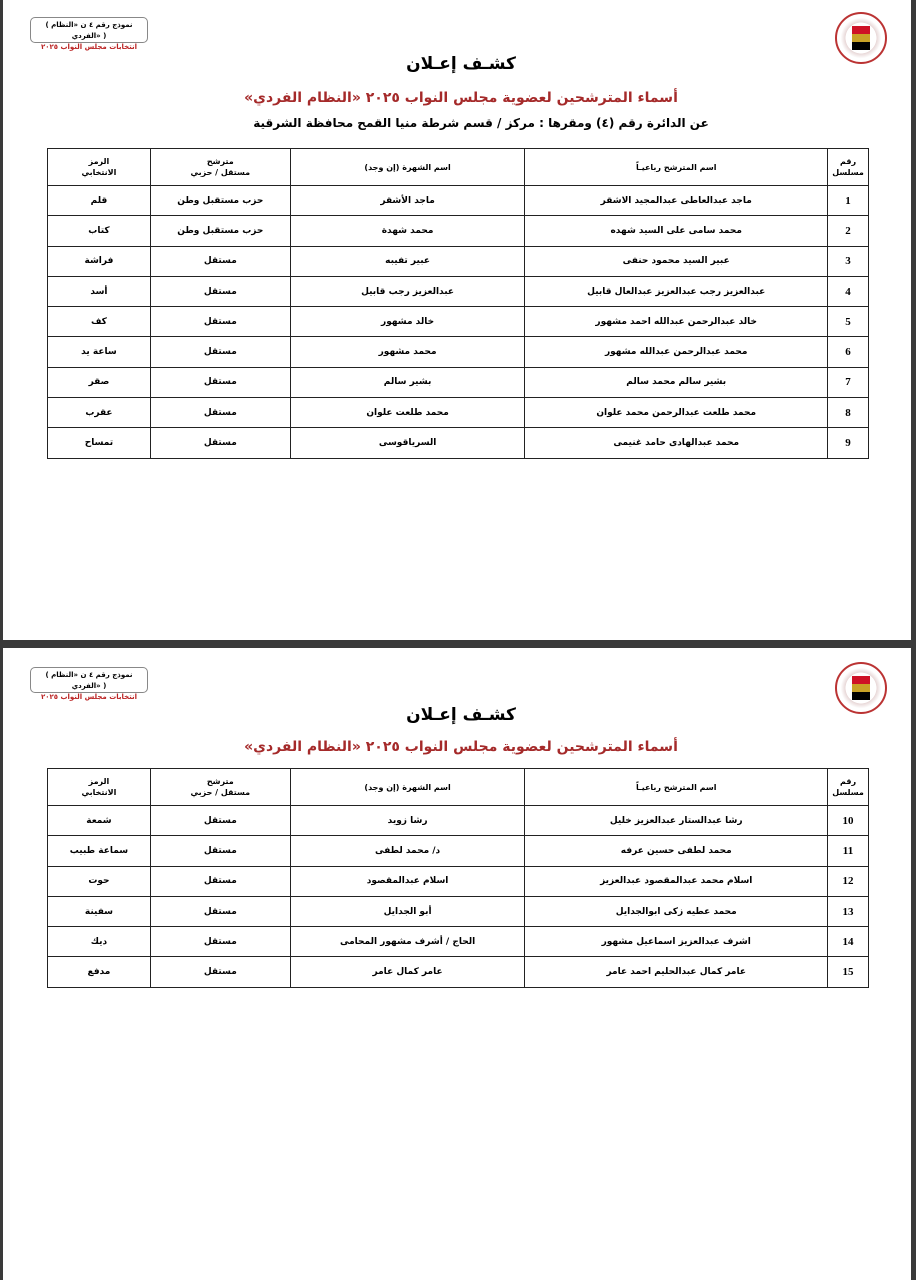  What do you see at coordinates (676, 382) in the screenshot?
I see `full-name-cell: بشير سالم محمد سالم` at bounding box center [676, 382].